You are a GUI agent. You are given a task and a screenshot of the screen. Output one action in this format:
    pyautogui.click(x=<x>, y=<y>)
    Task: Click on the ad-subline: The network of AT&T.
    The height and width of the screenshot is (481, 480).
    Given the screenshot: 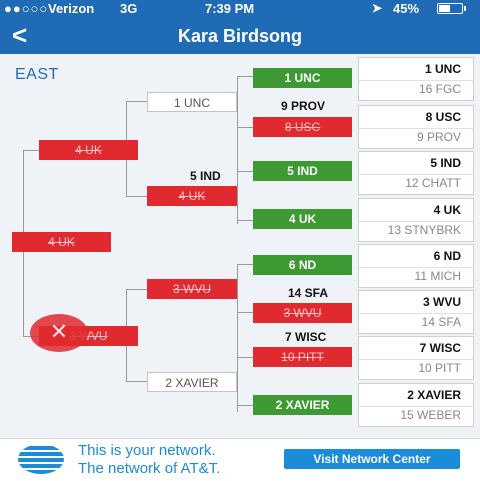 What is the action you would take?
    pyautogui.click(x=149, y=468)
    